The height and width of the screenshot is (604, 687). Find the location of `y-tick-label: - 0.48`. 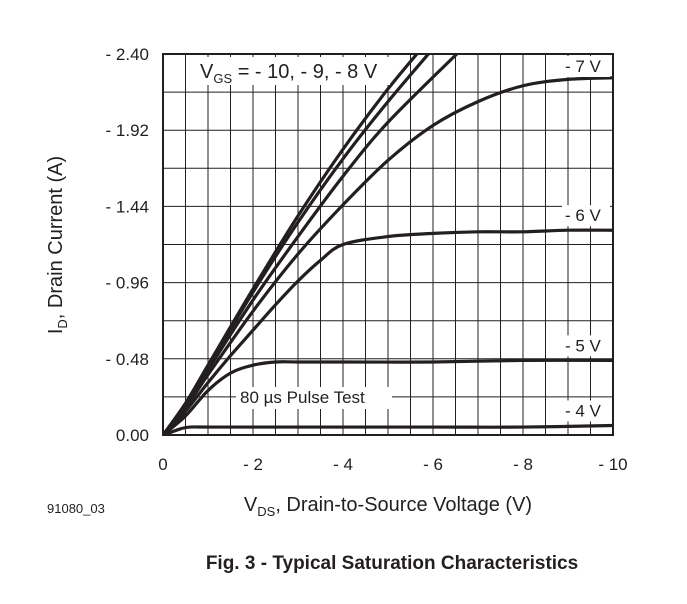

y-tick-label: - 0.48 is located at coordinates (127, 359).